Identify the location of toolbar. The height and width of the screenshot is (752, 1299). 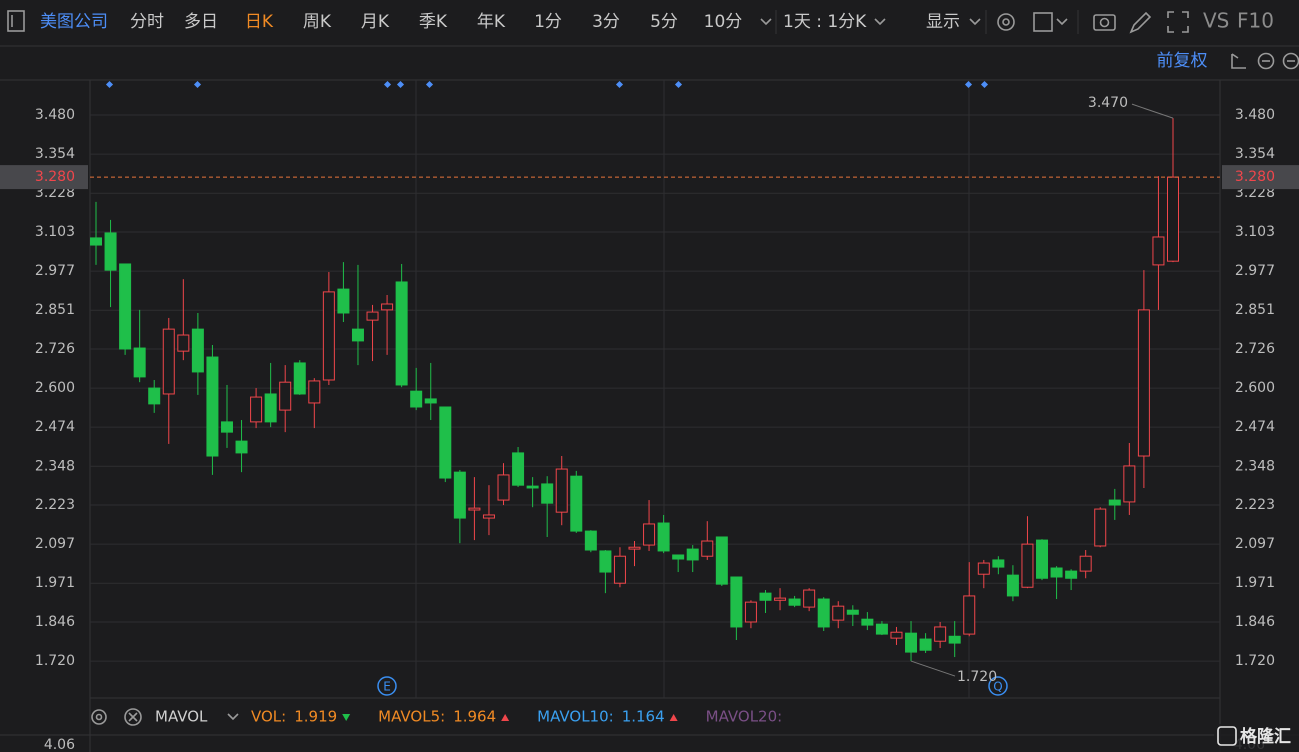
(649, 23).